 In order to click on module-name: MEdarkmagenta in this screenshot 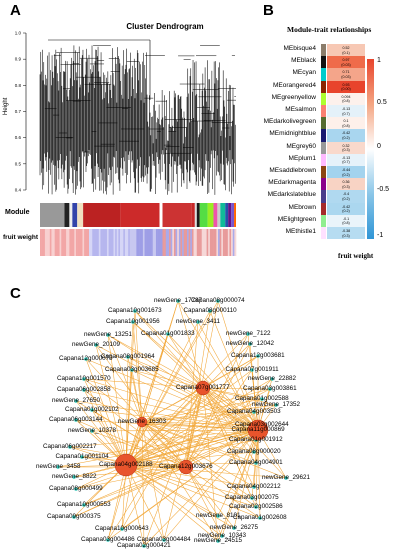, I will do `click(292, 183)`.